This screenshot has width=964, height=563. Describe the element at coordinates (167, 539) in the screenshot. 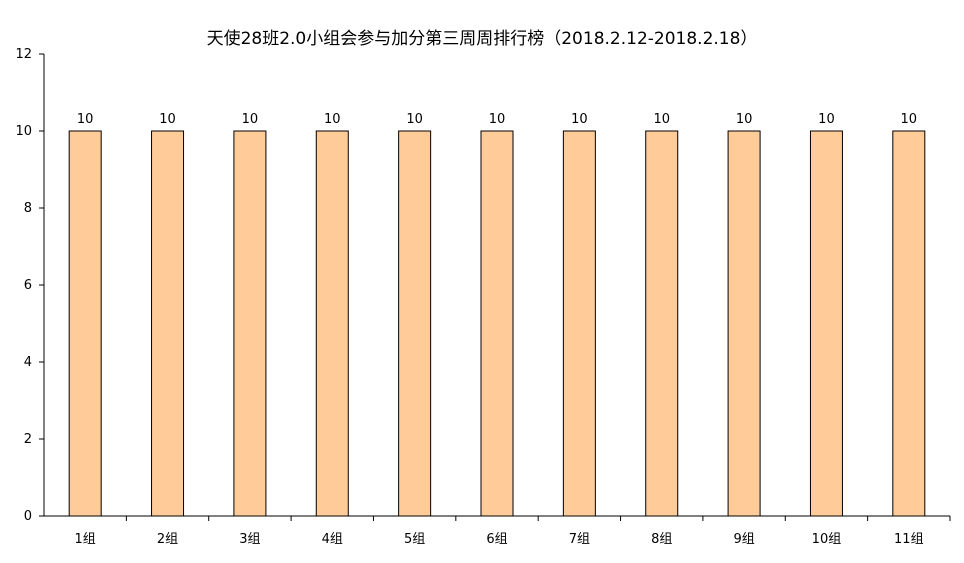

I see `x-category-label: 2组` at that location.